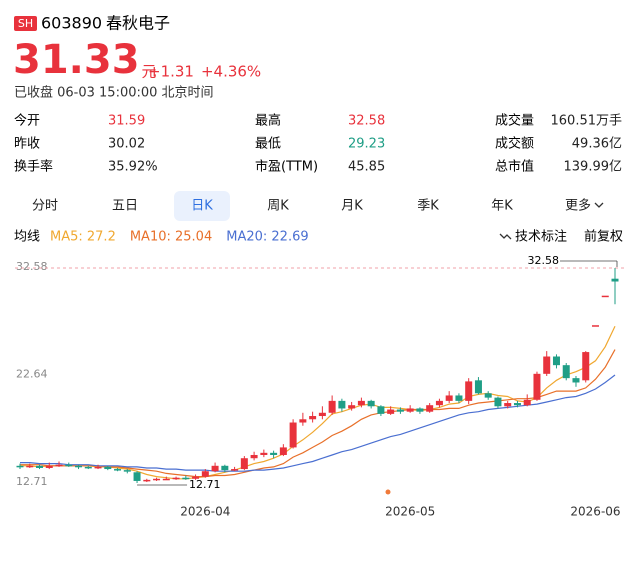  Describe the element at coordinates (205, 512) in the screenshot. I see `x-tick-label: 2026-04` at that location.